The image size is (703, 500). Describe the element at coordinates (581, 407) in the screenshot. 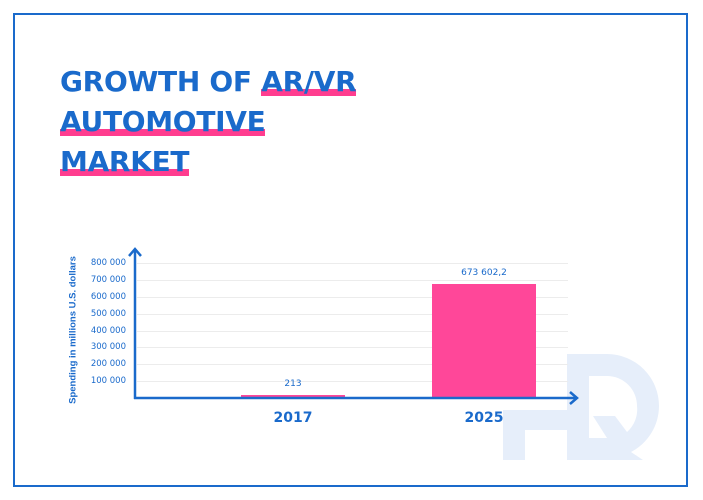

I see `hq-logo-watermark` at that location.